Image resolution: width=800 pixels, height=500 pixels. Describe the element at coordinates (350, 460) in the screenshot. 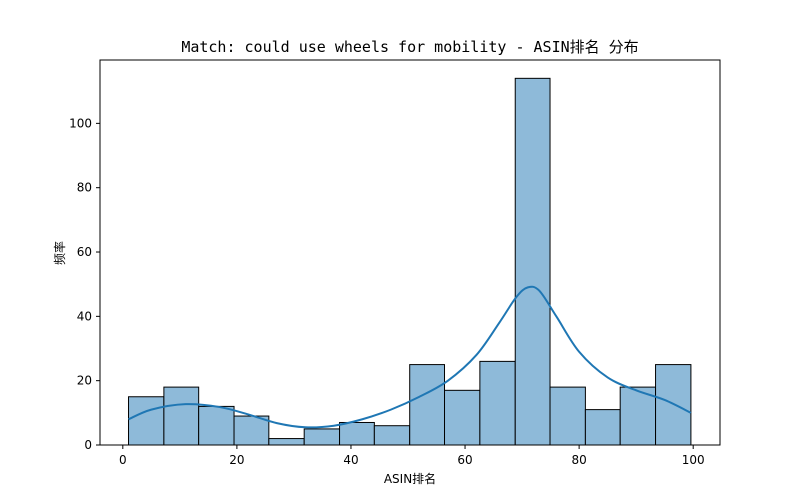

I see `x-tick-label: 40` at that location.